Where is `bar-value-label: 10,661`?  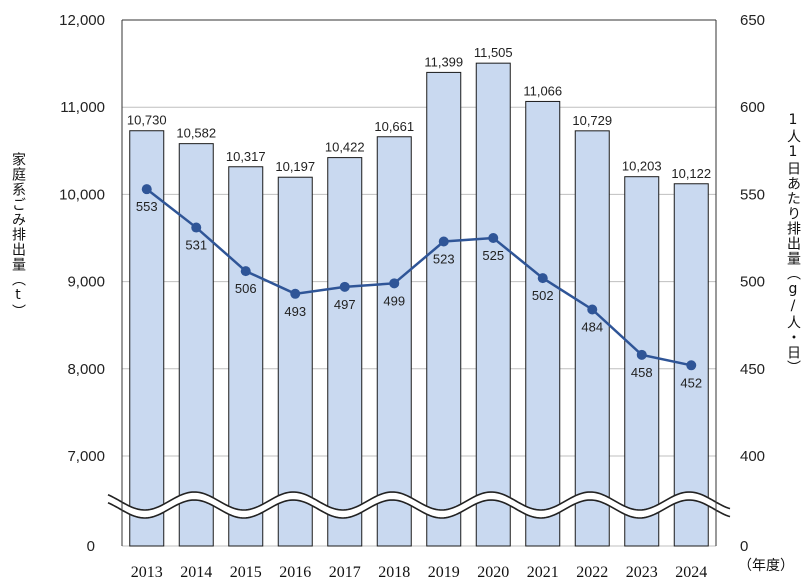 bar-value-label: 10,661 is located at coordinates (394, 126).